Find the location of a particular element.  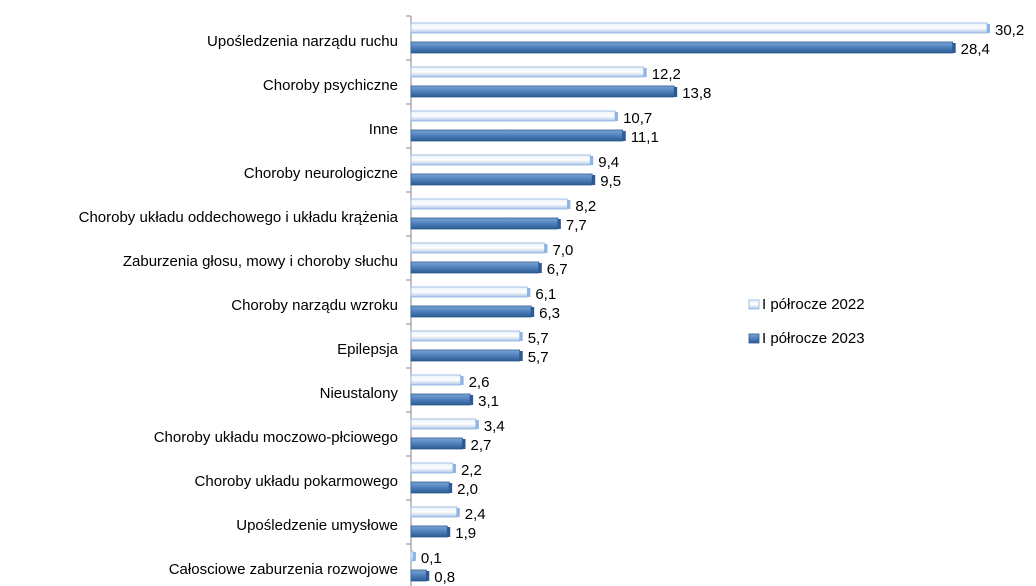

legend-label: I półrocze 2023 is located at coordinates (813, 338).